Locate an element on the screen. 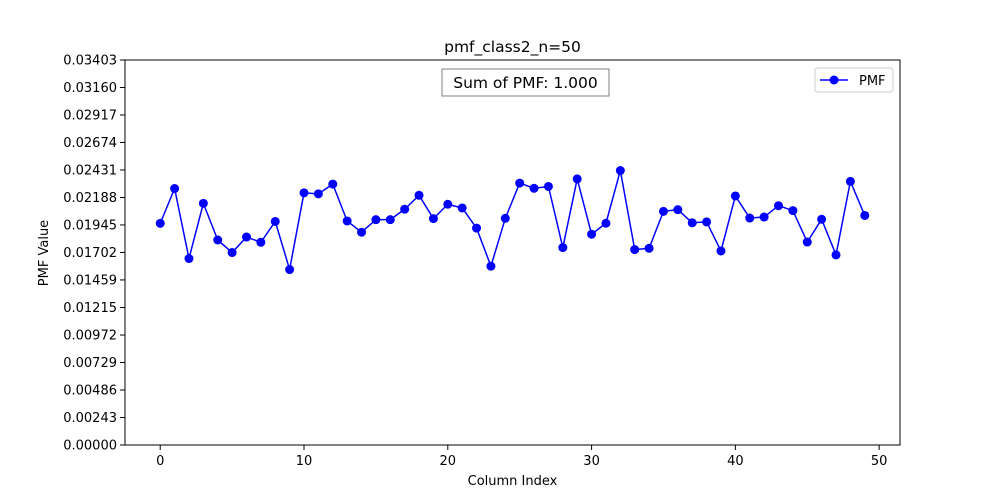  chart-title: pmf_class2_n=50 is located at coordinates (512, 47).